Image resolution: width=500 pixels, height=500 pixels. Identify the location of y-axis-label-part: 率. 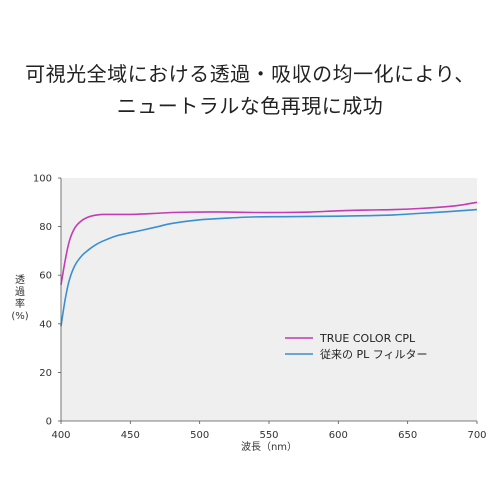
(20, 303).